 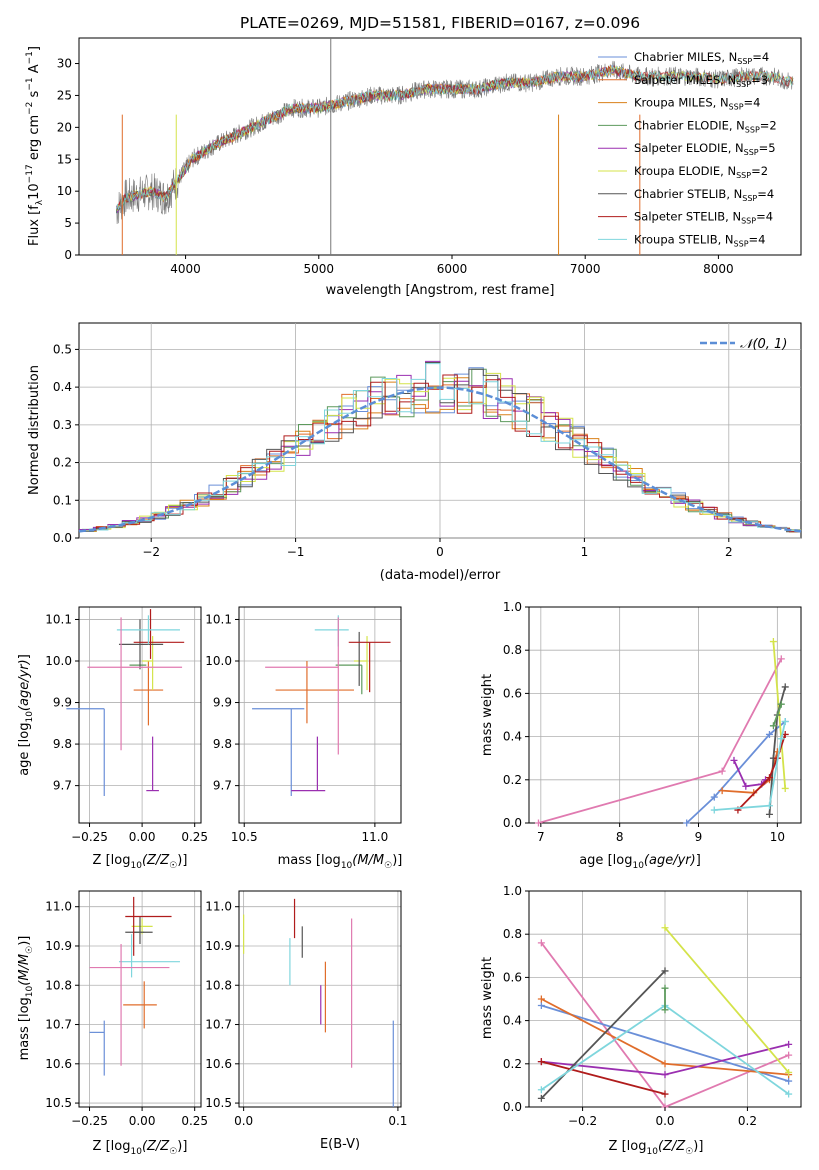 What do you see at coordinates (701, 81) in the screenshot?
I see `legend-label: Salpeter MILES, NSSP=3` at bounding box center [701, 81].